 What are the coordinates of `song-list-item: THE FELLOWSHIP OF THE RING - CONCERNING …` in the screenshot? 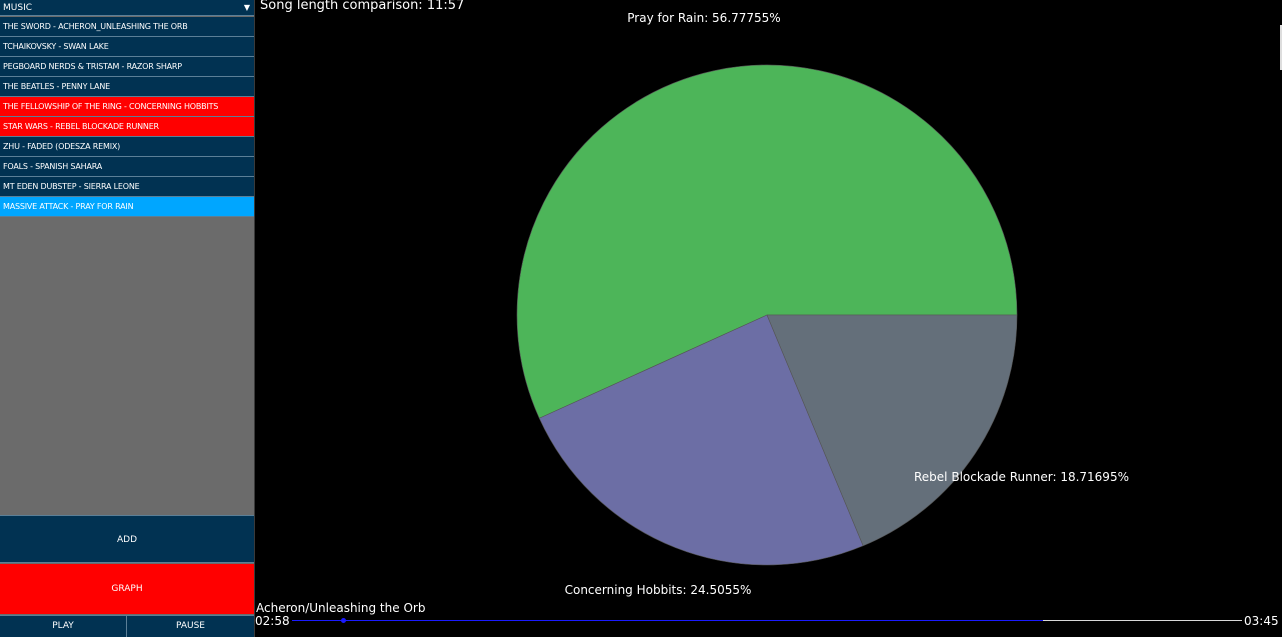 It's located at (127, 107).